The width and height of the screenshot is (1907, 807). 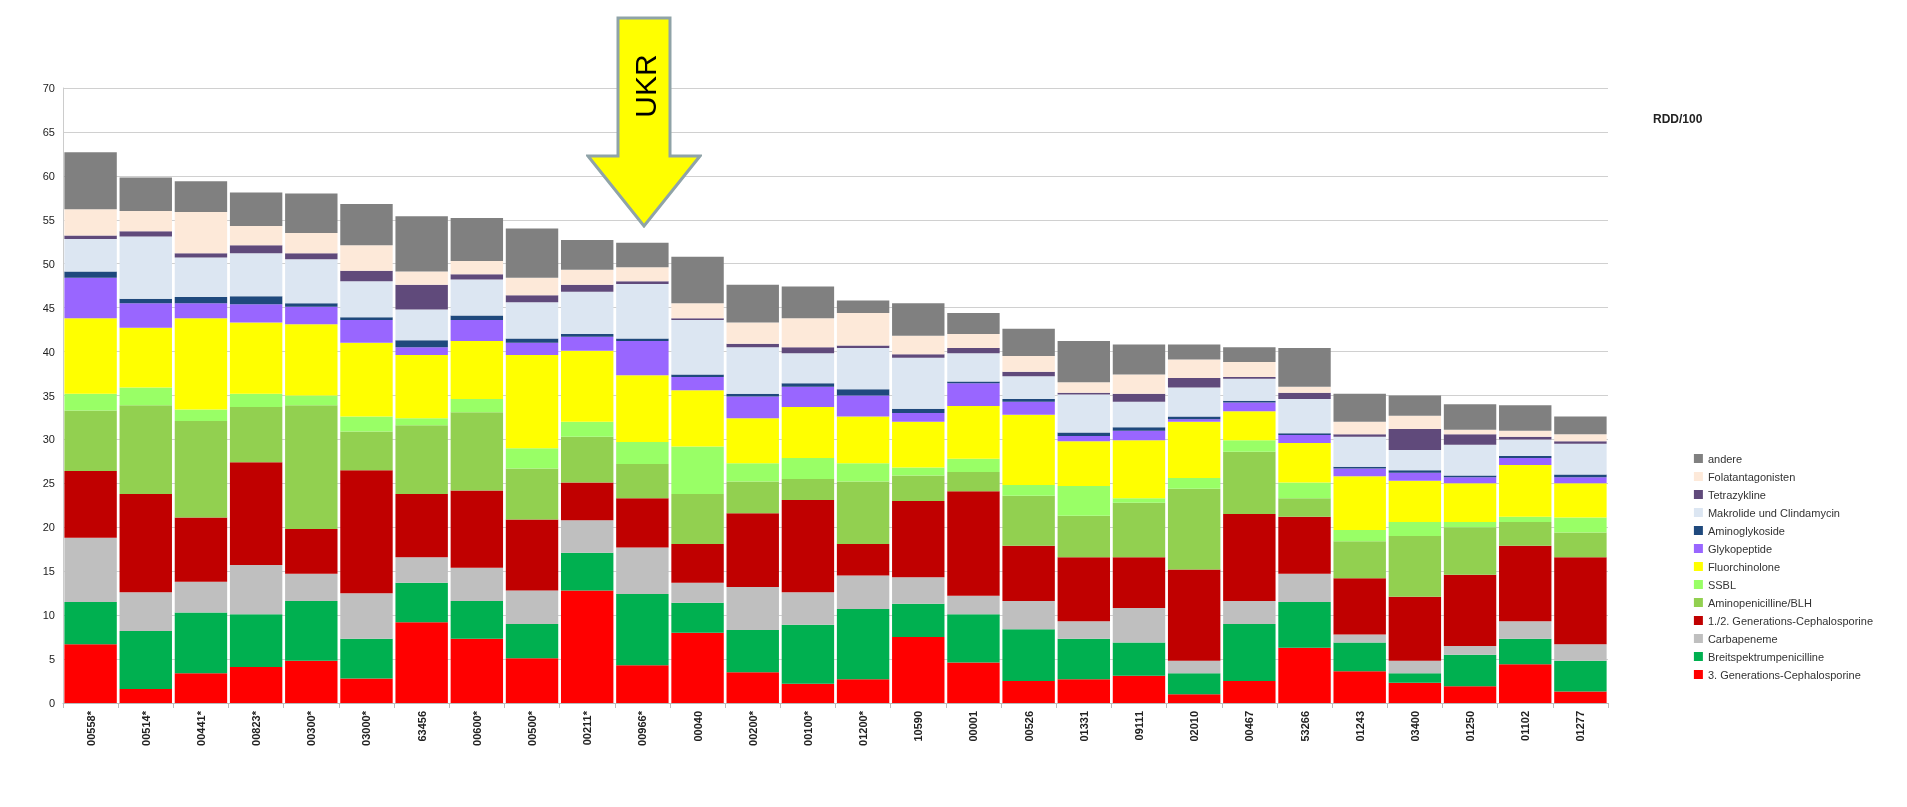 I want to click on x-tick-label: 01331, so click(x=1083, y=726).